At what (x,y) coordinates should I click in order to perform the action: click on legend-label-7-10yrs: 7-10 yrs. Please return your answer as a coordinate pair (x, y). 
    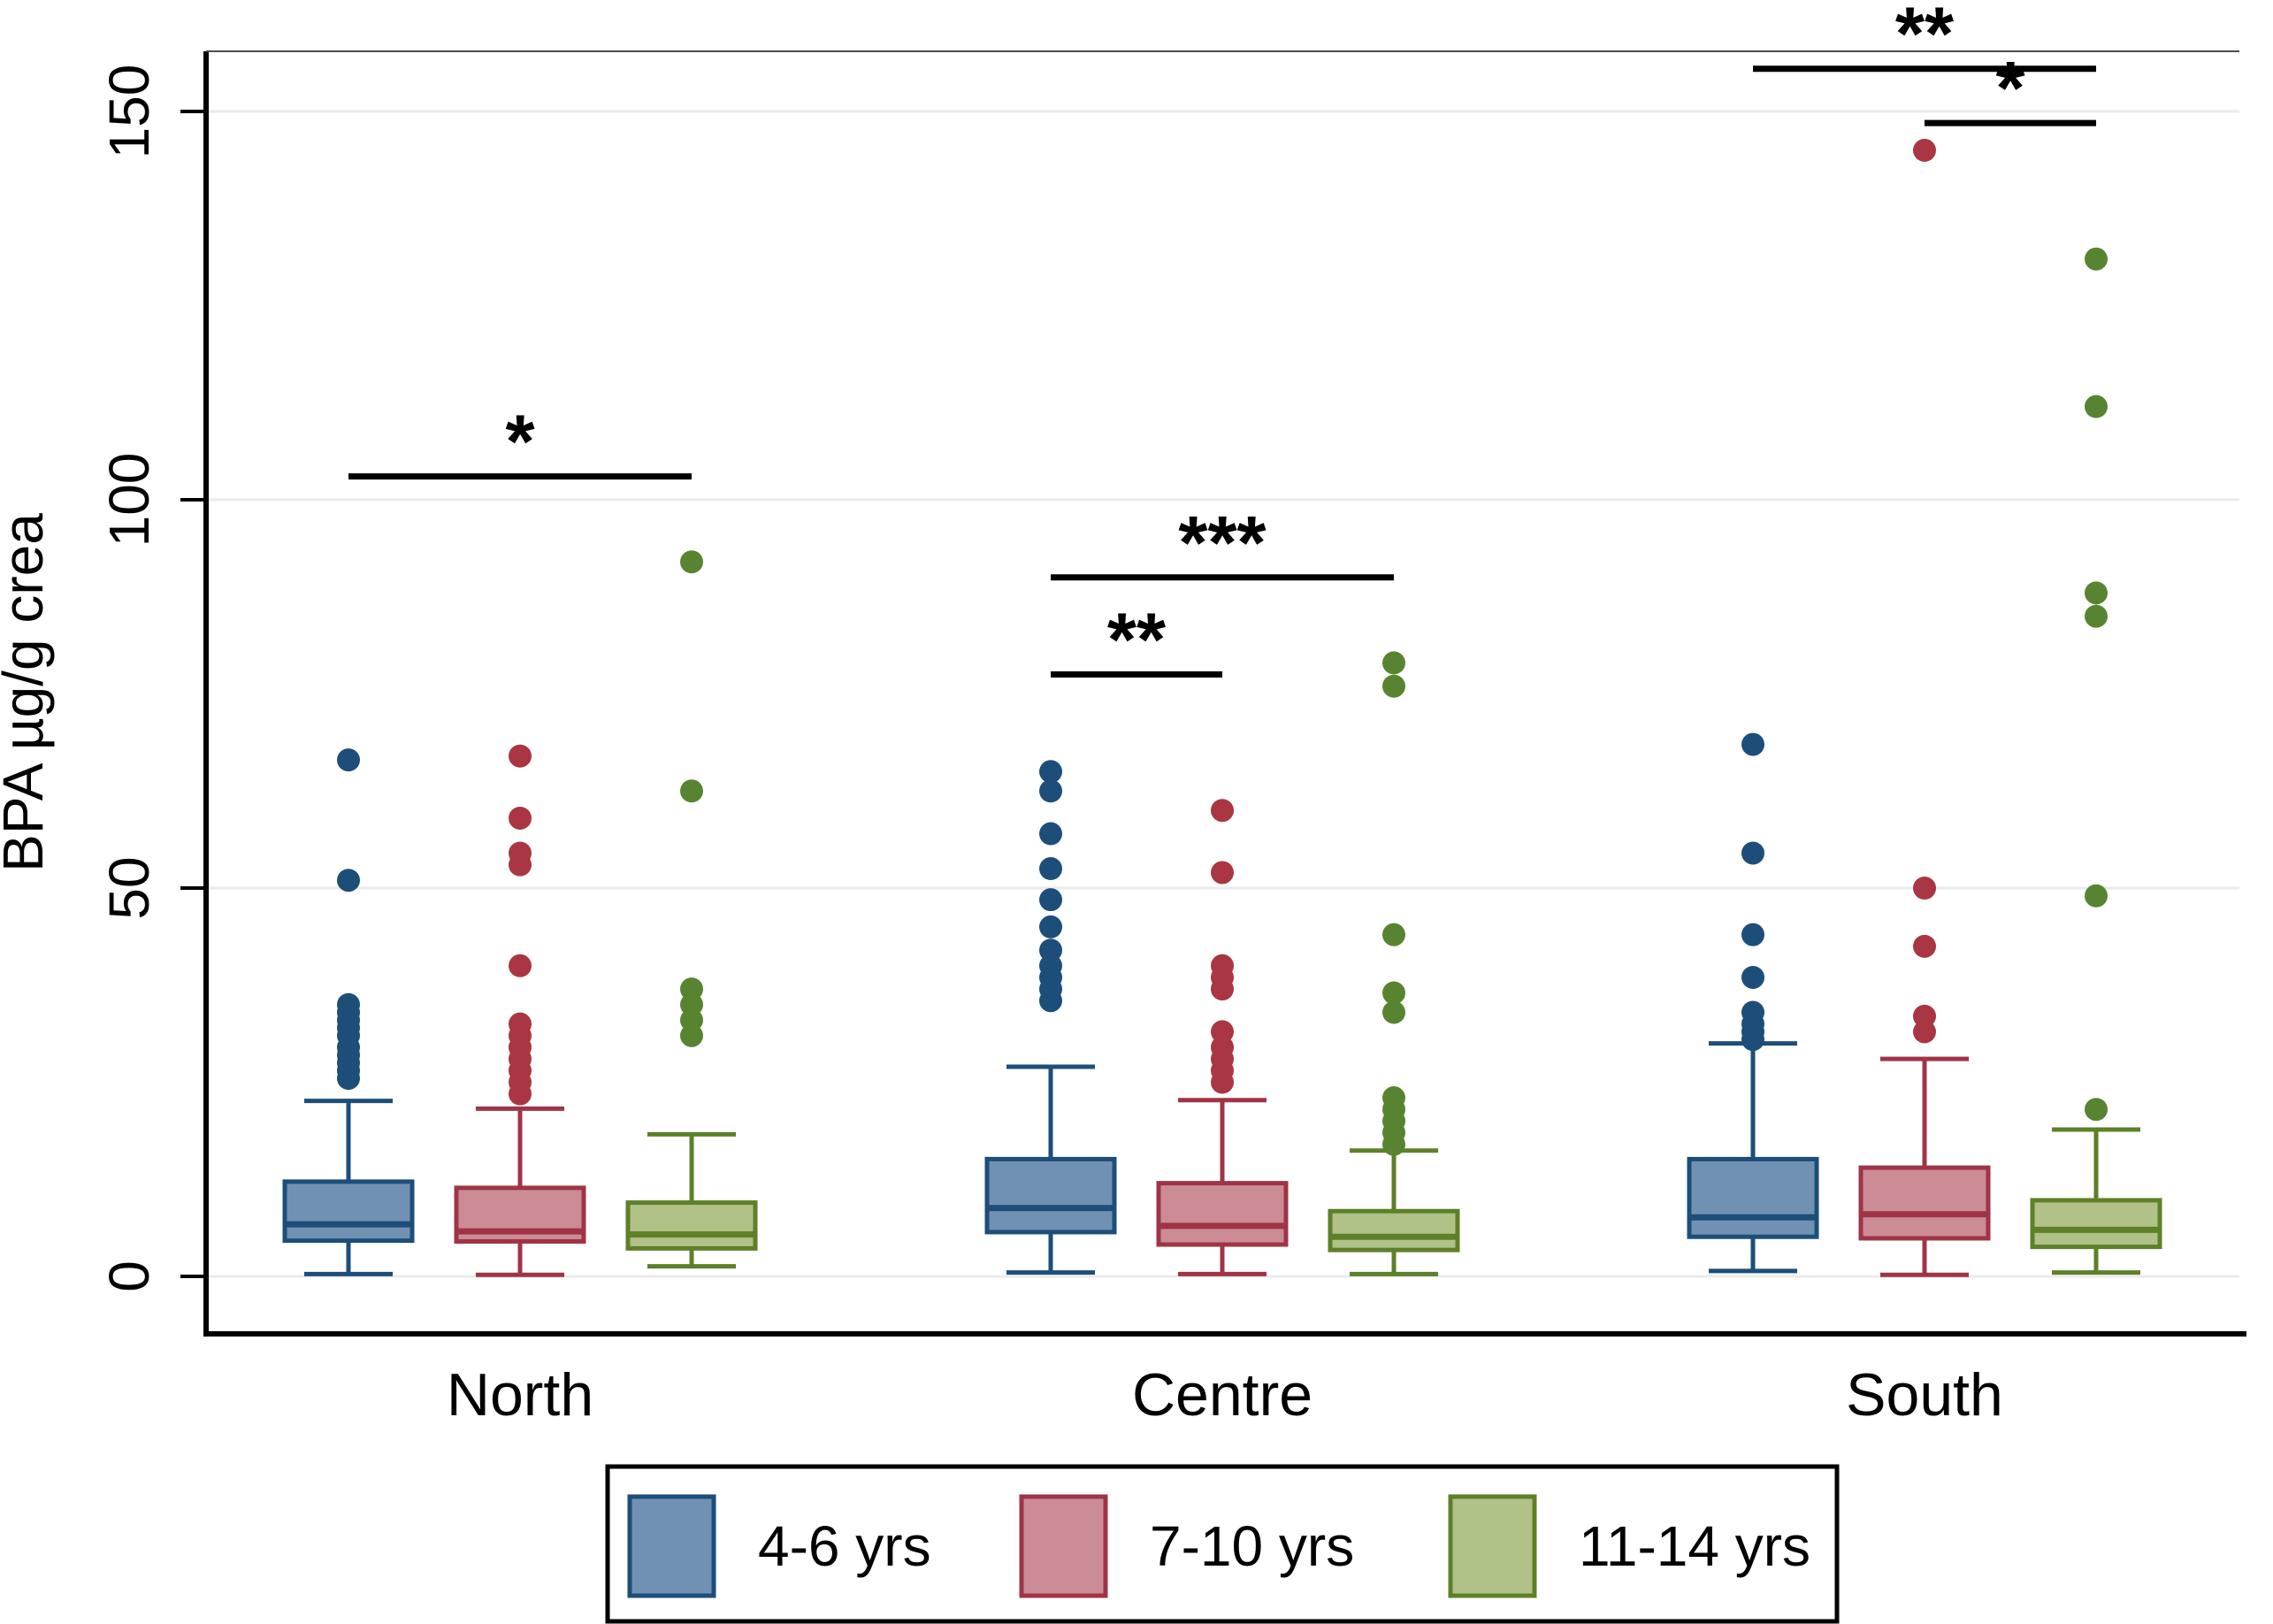
    Looking at the image, I should click on (1252, 1546).